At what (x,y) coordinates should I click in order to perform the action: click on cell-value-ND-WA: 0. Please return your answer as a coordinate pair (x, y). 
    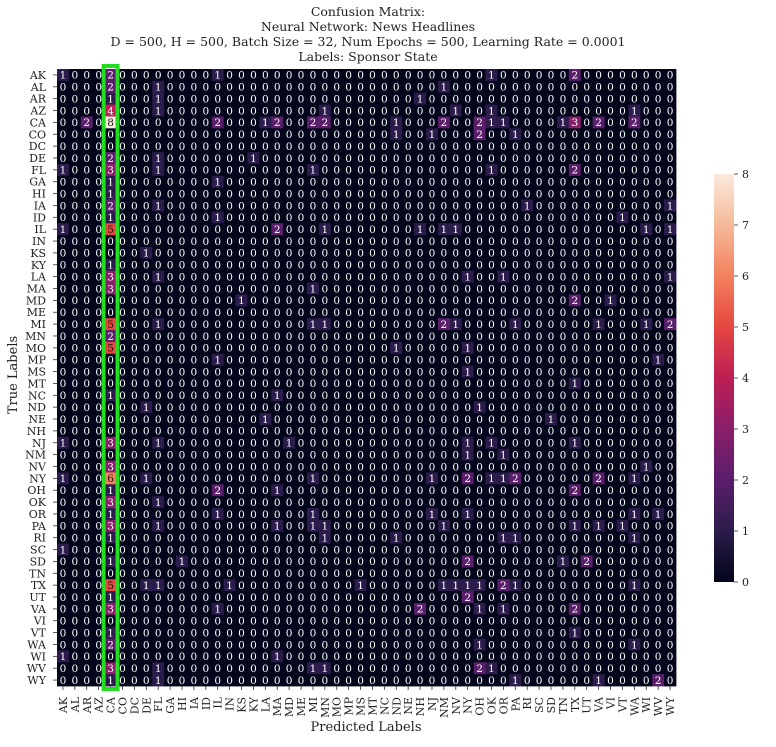
    Looking at the image, I should click on (634, 408).